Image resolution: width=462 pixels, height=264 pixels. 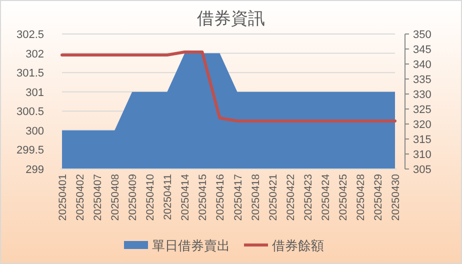 I want to click on y-tick-label: 302.5, so click(x=30, y=35).